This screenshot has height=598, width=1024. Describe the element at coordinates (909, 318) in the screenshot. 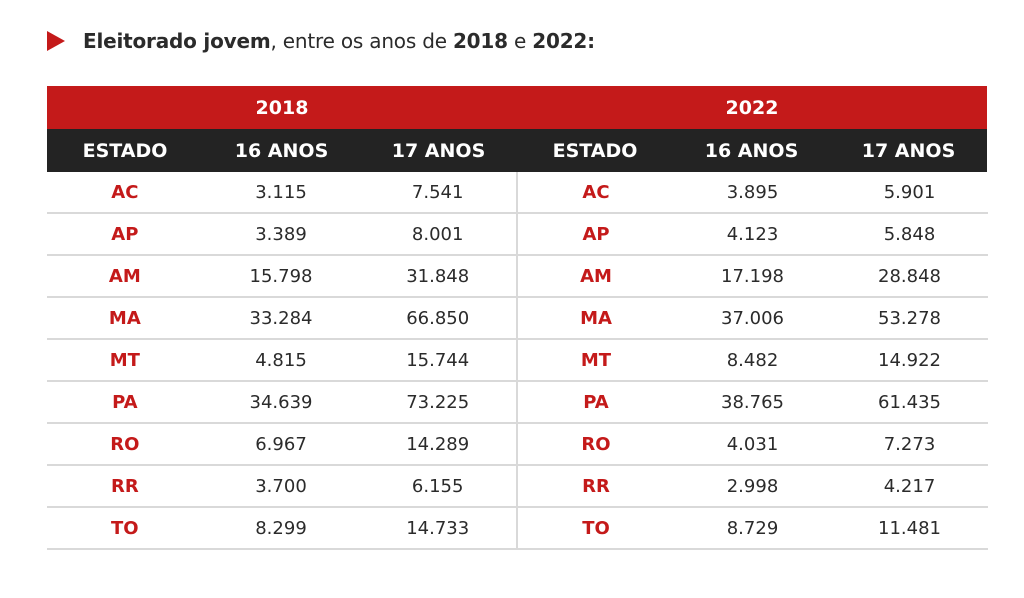

I see `age-17-cell: 53.278` at that location.